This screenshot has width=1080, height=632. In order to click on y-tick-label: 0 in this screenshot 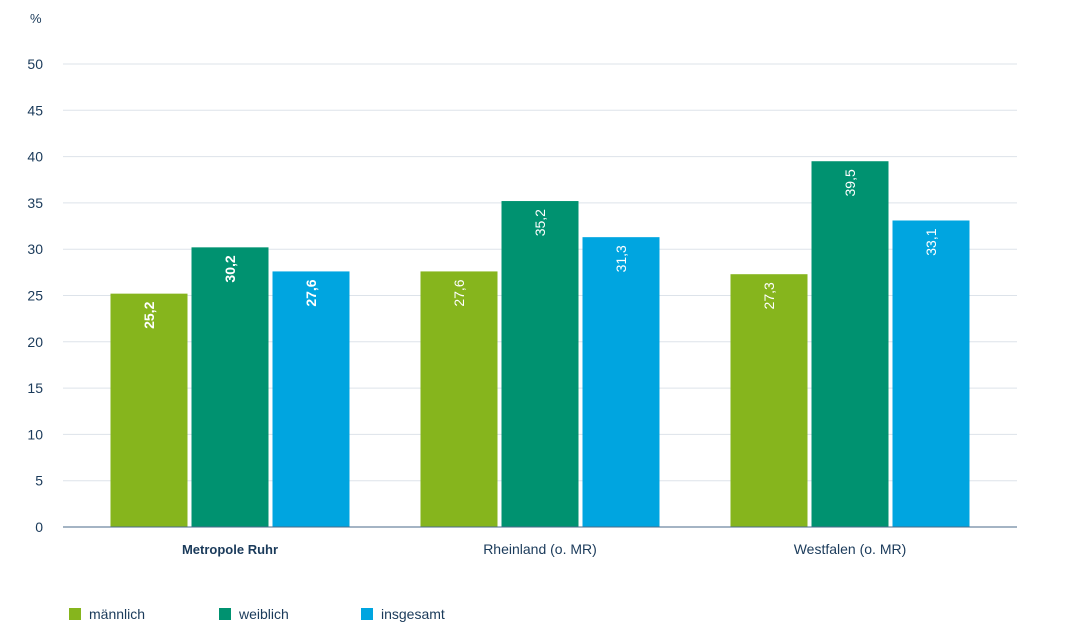, I will do `click(39, 527)`.